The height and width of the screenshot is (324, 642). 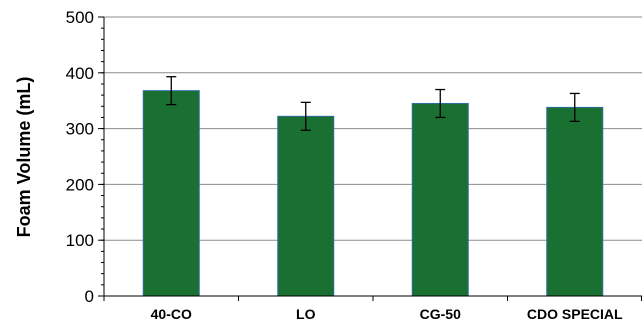 I want to click on y-tick-label: 200, so click(x=80, y=184).